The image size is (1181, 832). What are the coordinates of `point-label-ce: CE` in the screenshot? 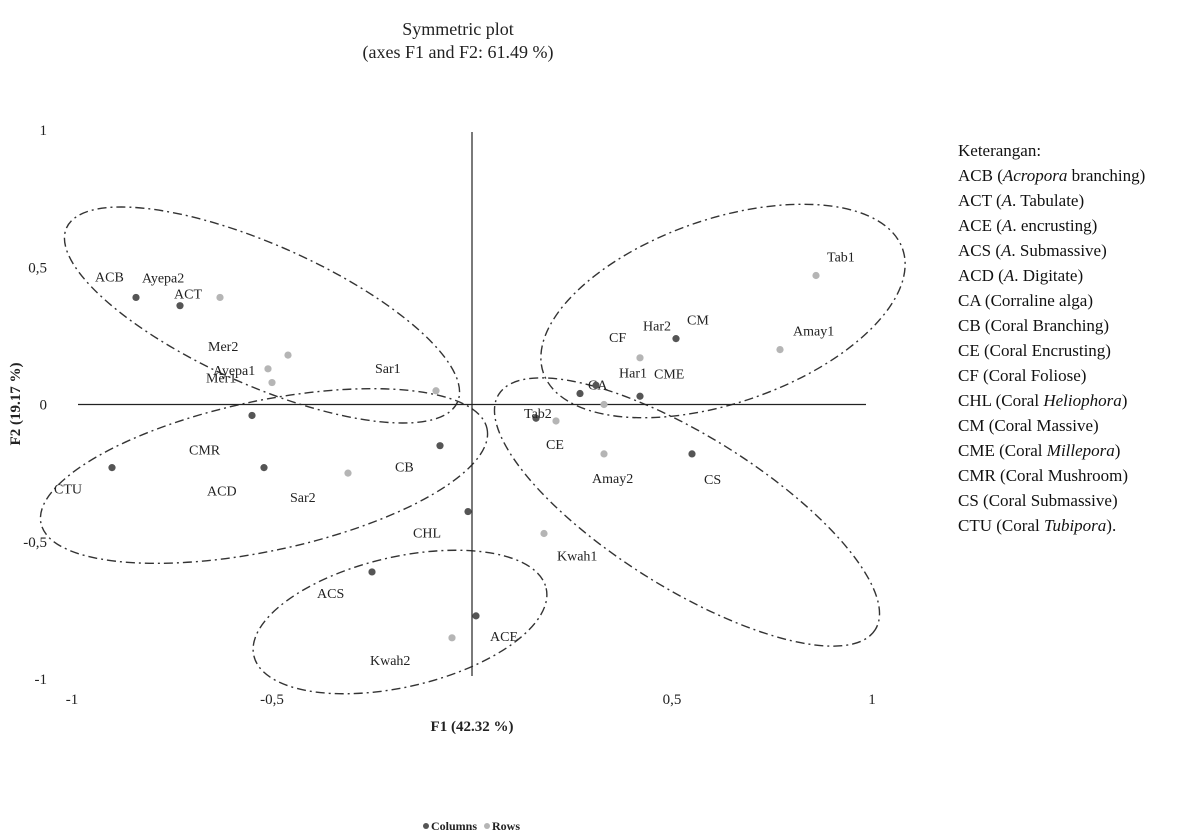 It's located at (555, 445).